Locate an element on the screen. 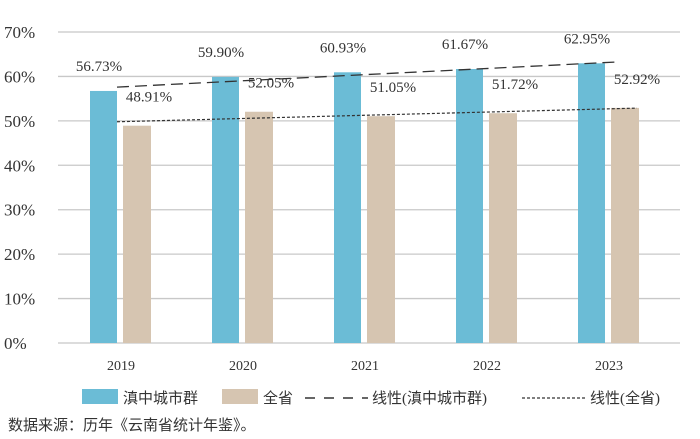  x-tick-label: 2023 is located at coordinates (609, 366).